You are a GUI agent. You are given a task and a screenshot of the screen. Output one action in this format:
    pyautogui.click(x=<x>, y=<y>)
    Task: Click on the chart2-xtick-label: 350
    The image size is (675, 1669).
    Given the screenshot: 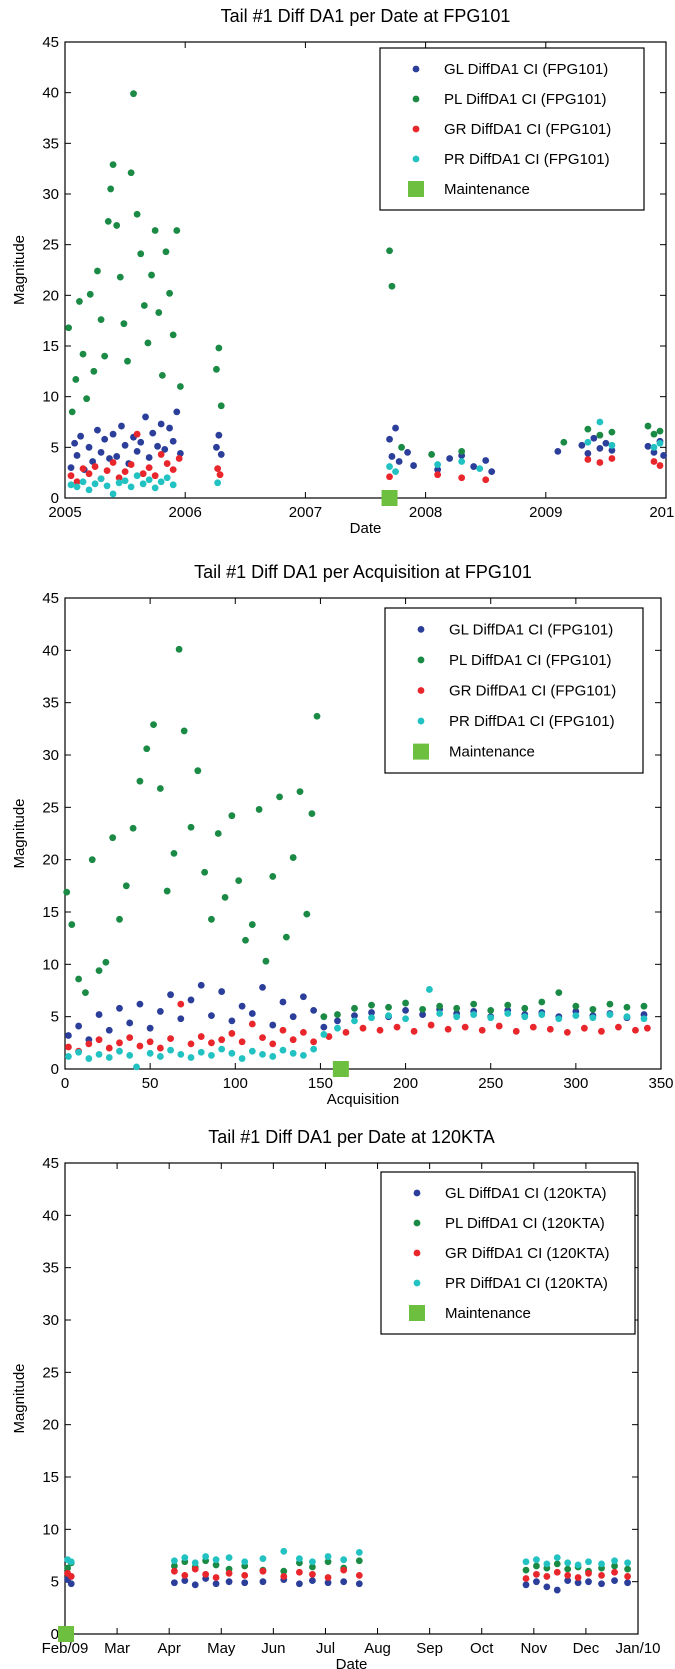 What is the action you would take?
    pyautogui.click(x=660, y=1083)
    